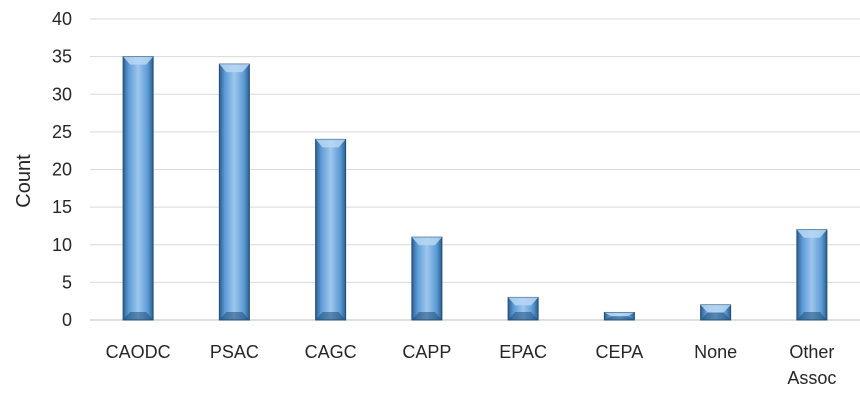  I want to click on x-tick-label-line: CEPA, so click(620, 352).